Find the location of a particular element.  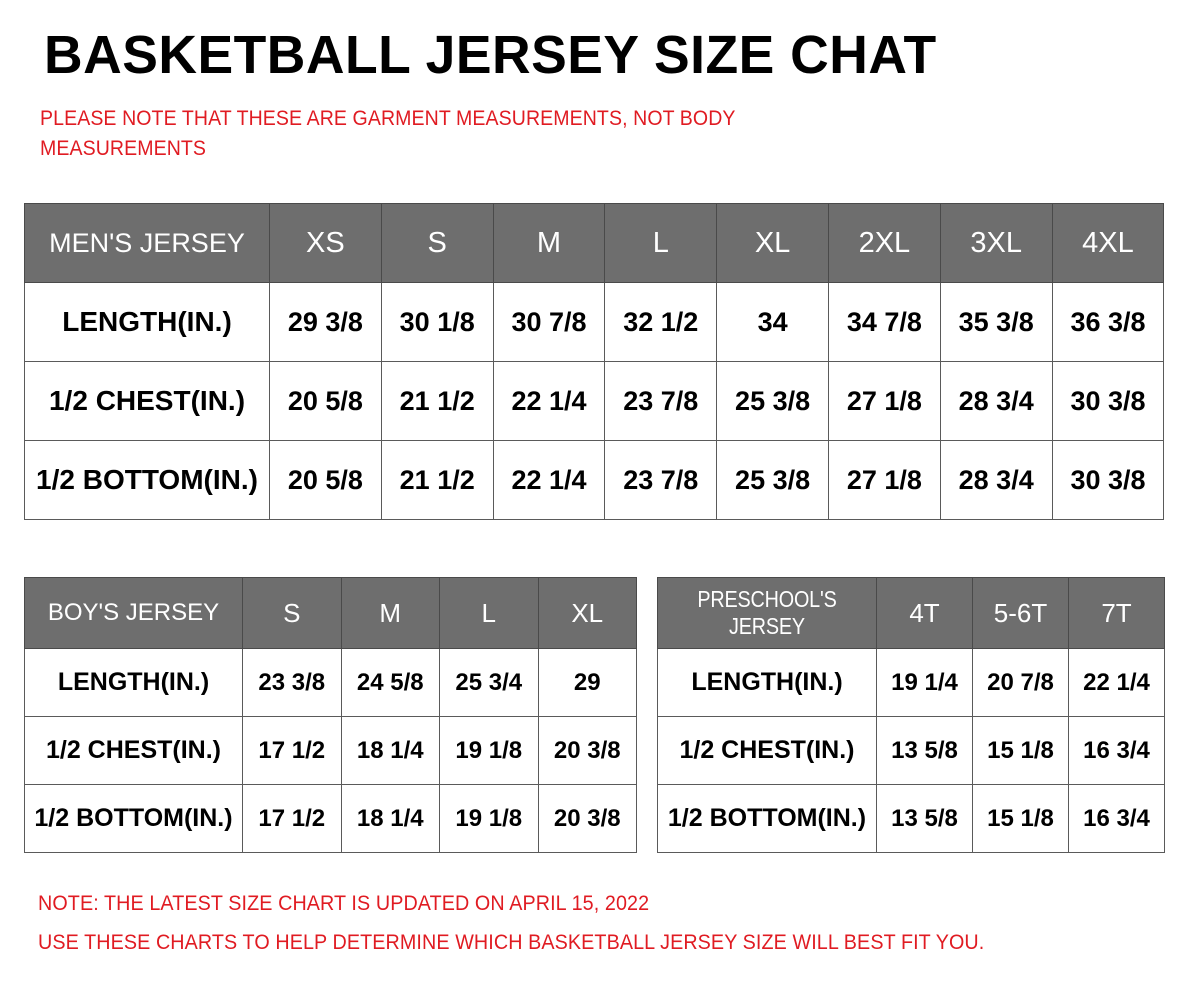

preschool-bottom-5-6t: 15 1/8 is located at coordinates (1020, 818).